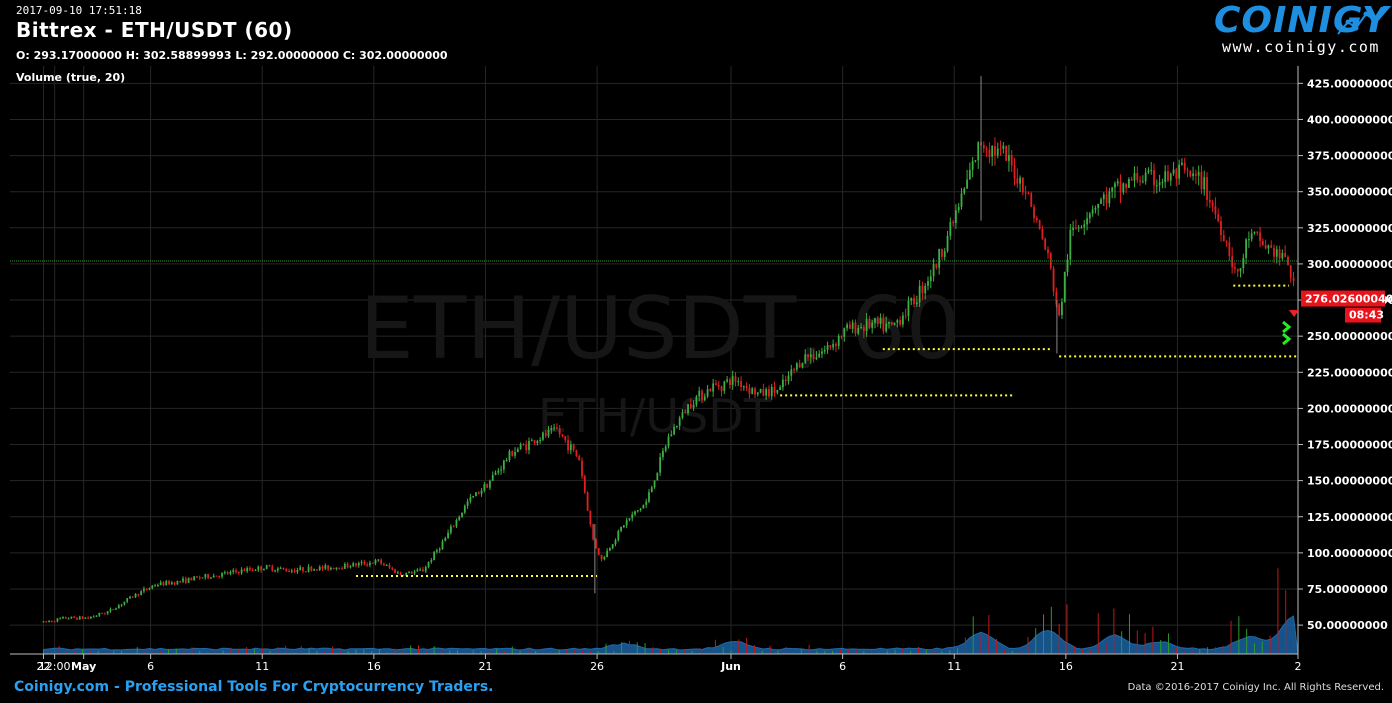 Image resolution: width=1392 pixels, height=703 pixels. Describe the element at coordinates (670, 611) in the screenshot. I see `volume-series` at that location.